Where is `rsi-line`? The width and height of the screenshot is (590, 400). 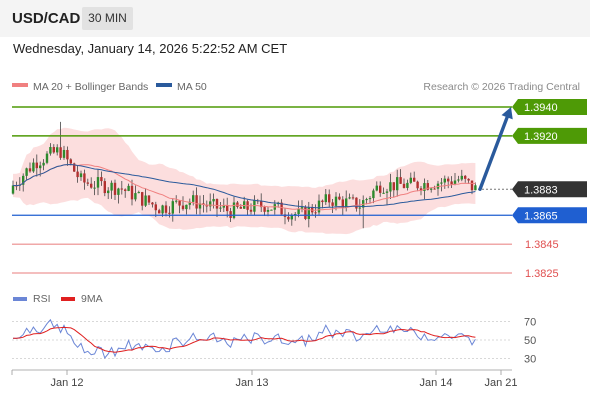
rsi-line is located at coordinates (244, 339).